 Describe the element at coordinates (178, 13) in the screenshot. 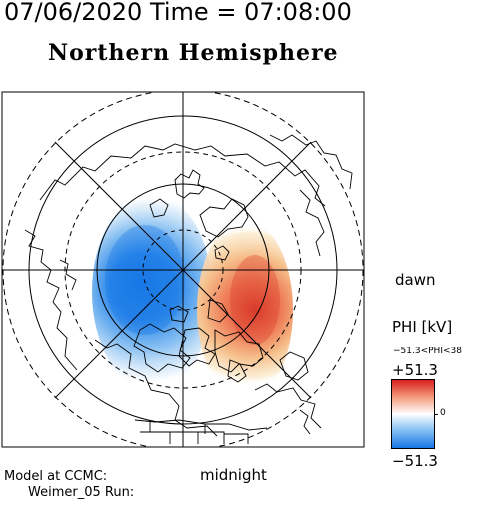

I see `date-time-title: 07/06/2020 Time = 07:08:00` at that location.